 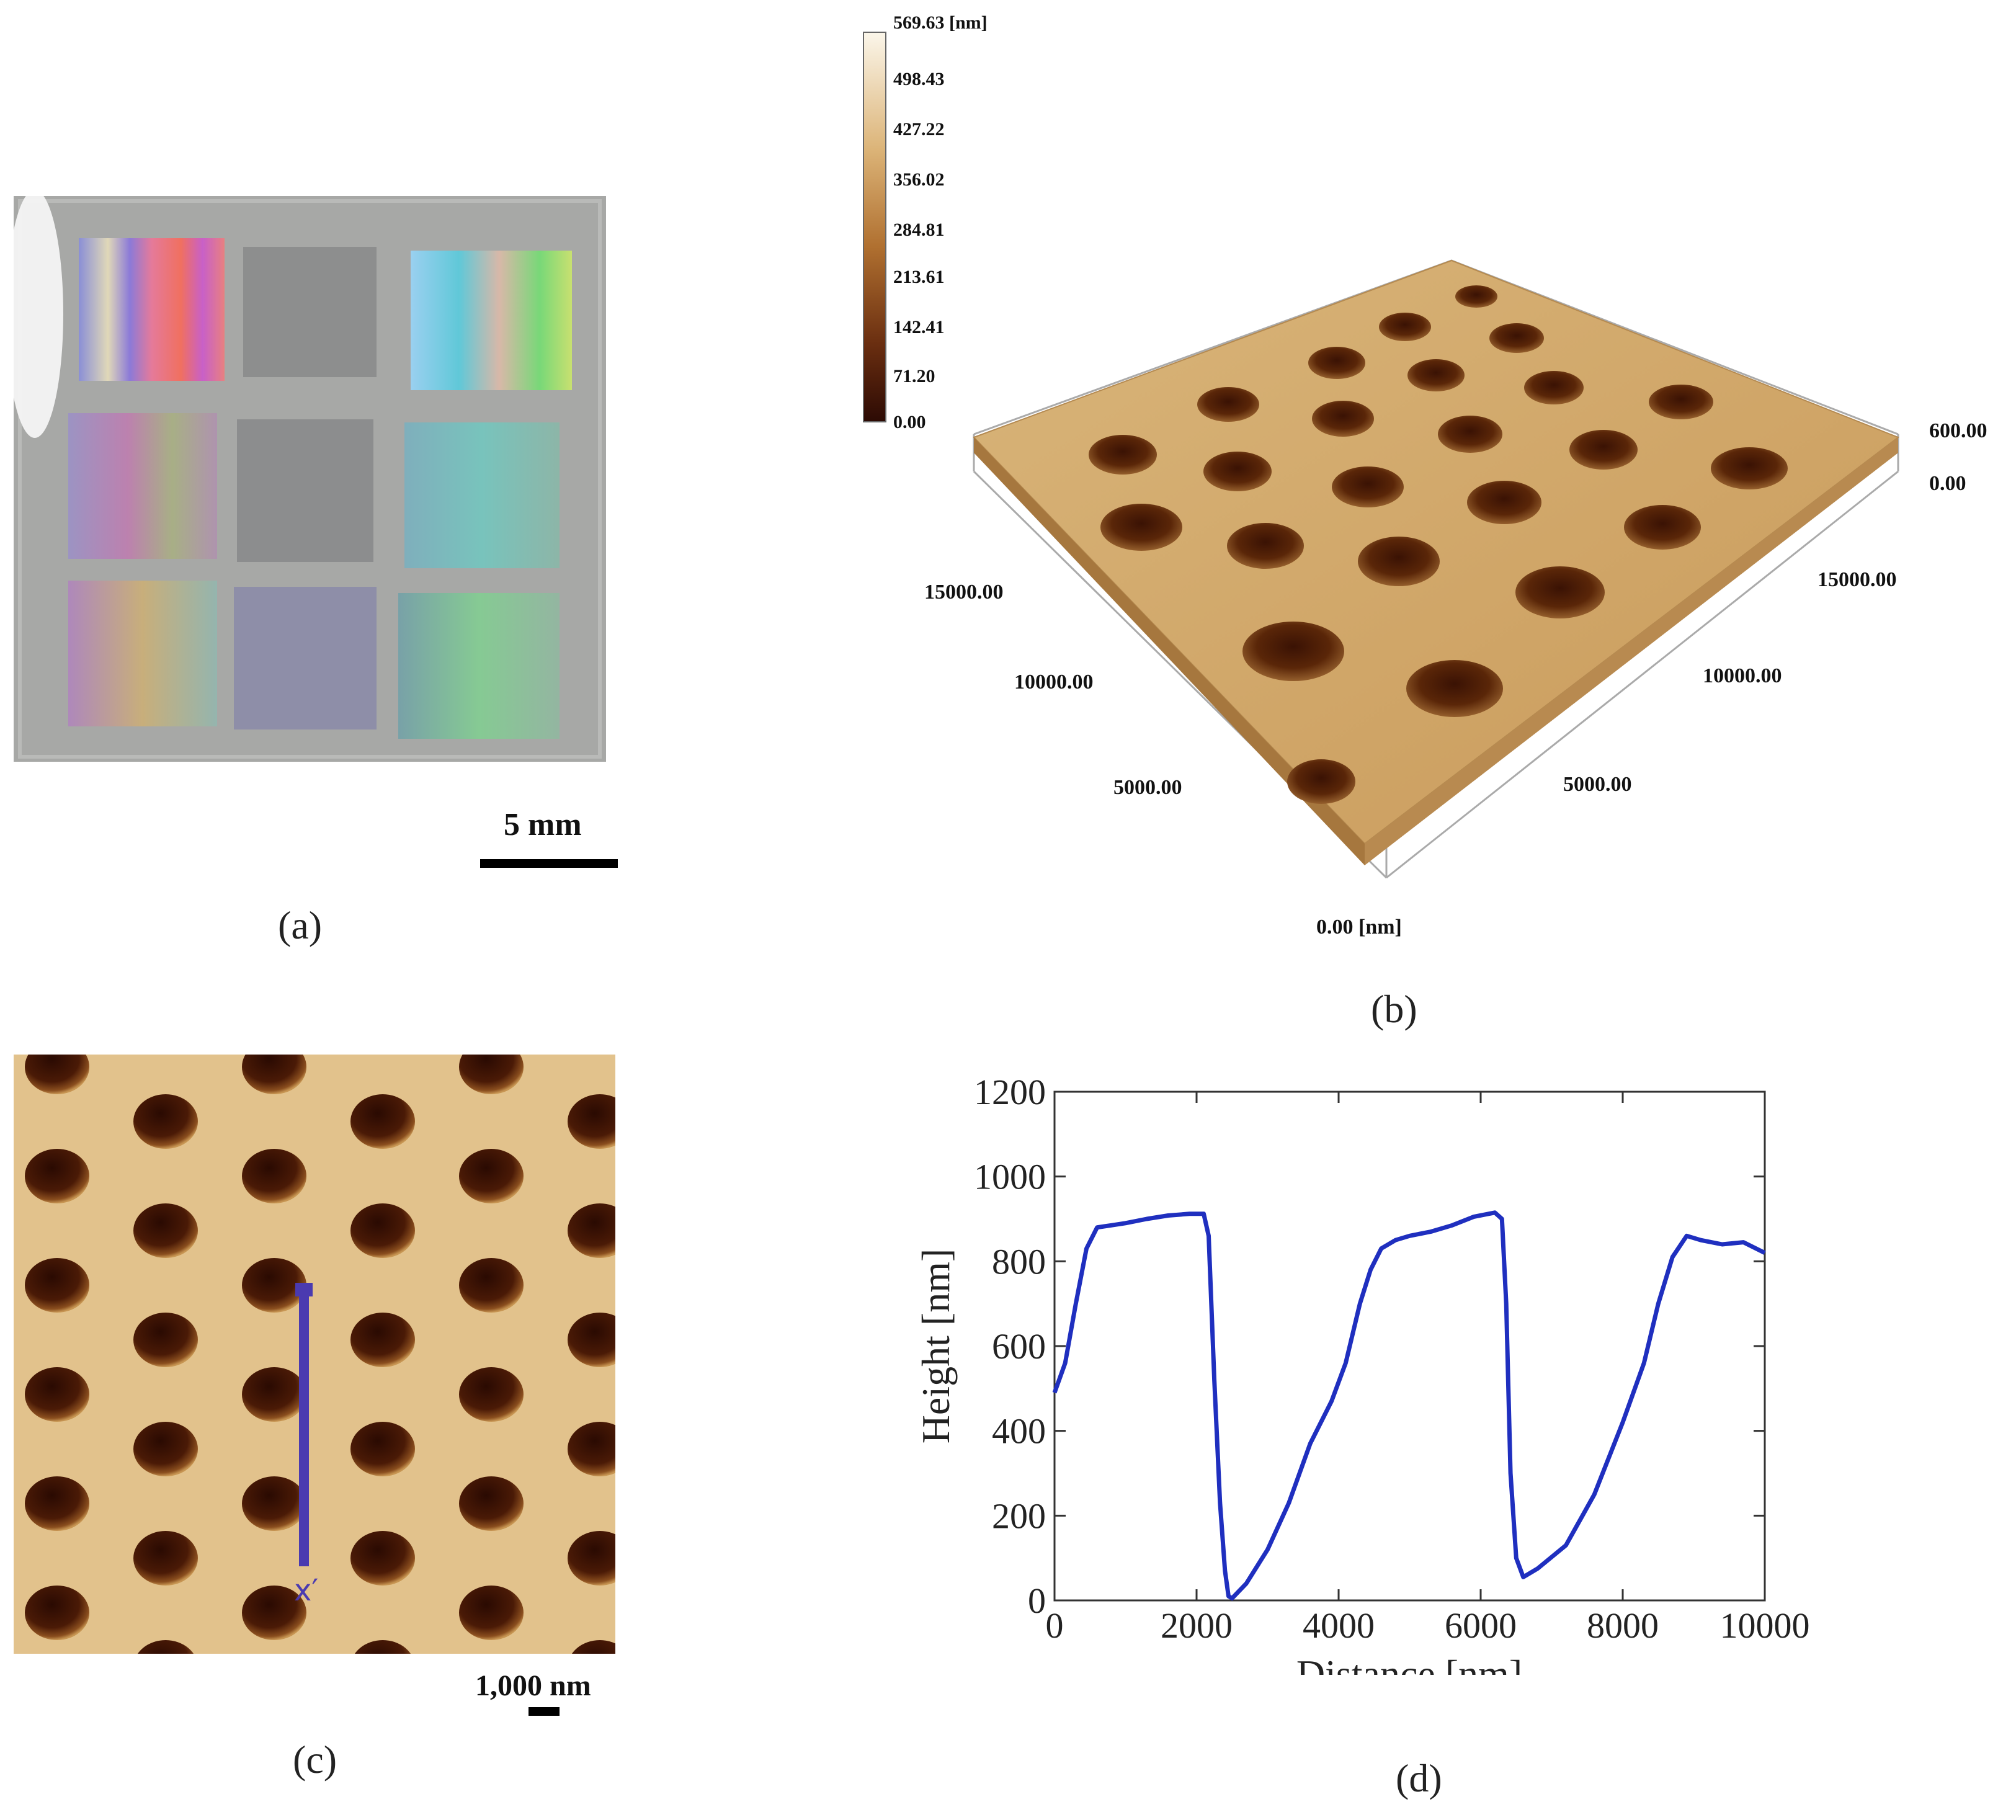 What do you see at coordinates (1394, 1009) in the screenshot?
I see `panel-b-caption: (b)` at bounding box center [1394, 1009].